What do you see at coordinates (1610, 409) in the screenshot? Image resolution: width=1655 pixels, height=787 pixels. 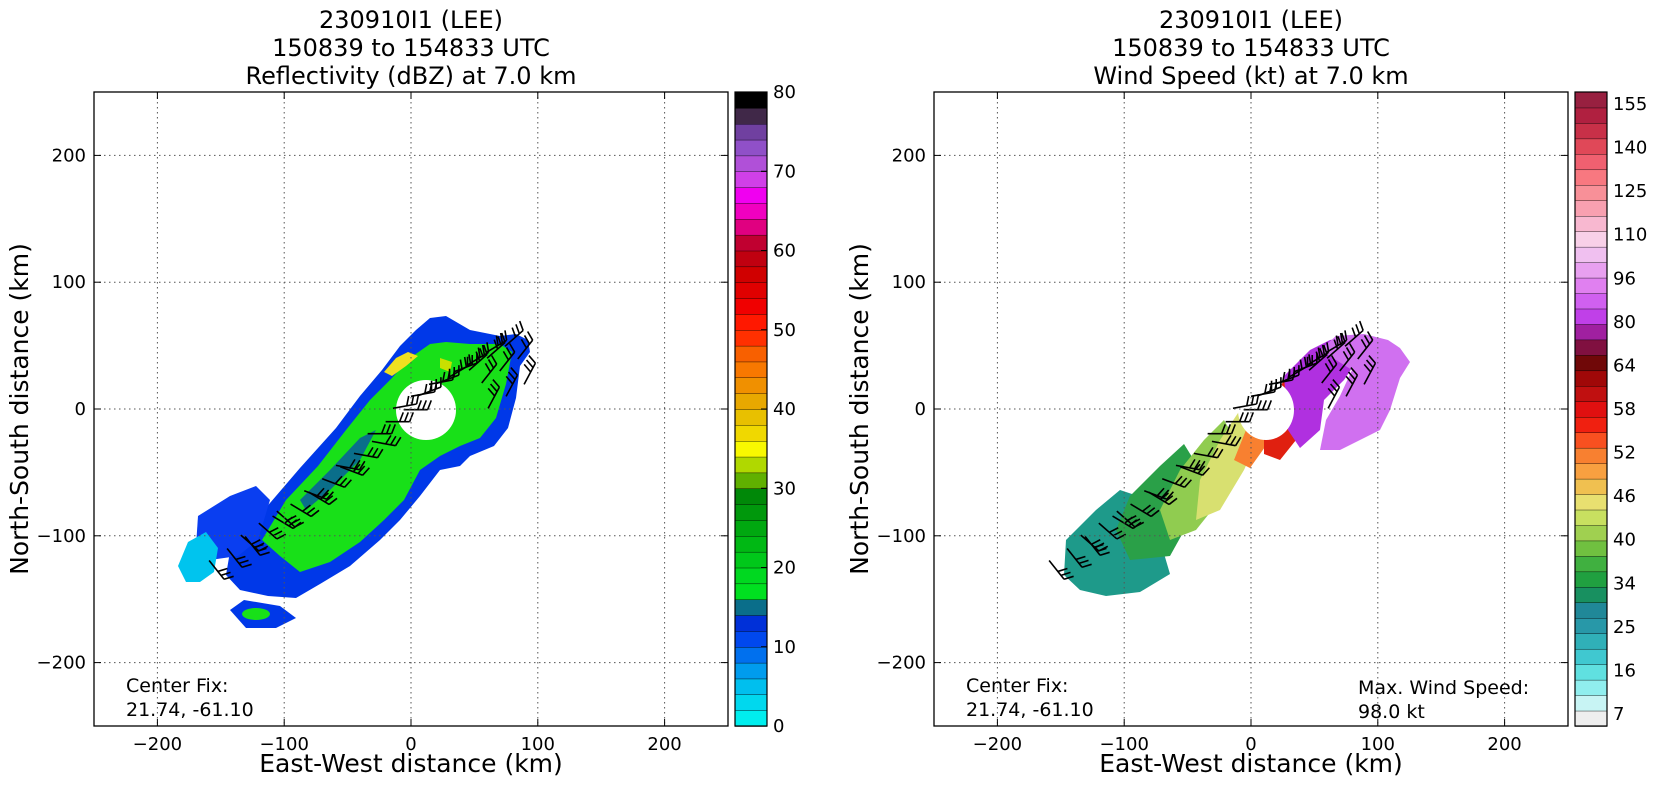 I see `right-colorbar: 7 16 25 34 40 46 52 58 64 80 96 110 125 140 155` at bounding box center [1610, 409].